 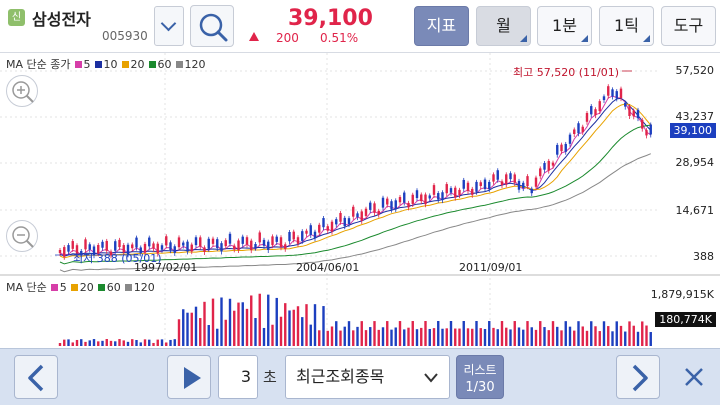 What do you see at coordinates (564, 26) in the screenshot?
I see `period-minute-button: 1분` at bounding box center [564, 26].